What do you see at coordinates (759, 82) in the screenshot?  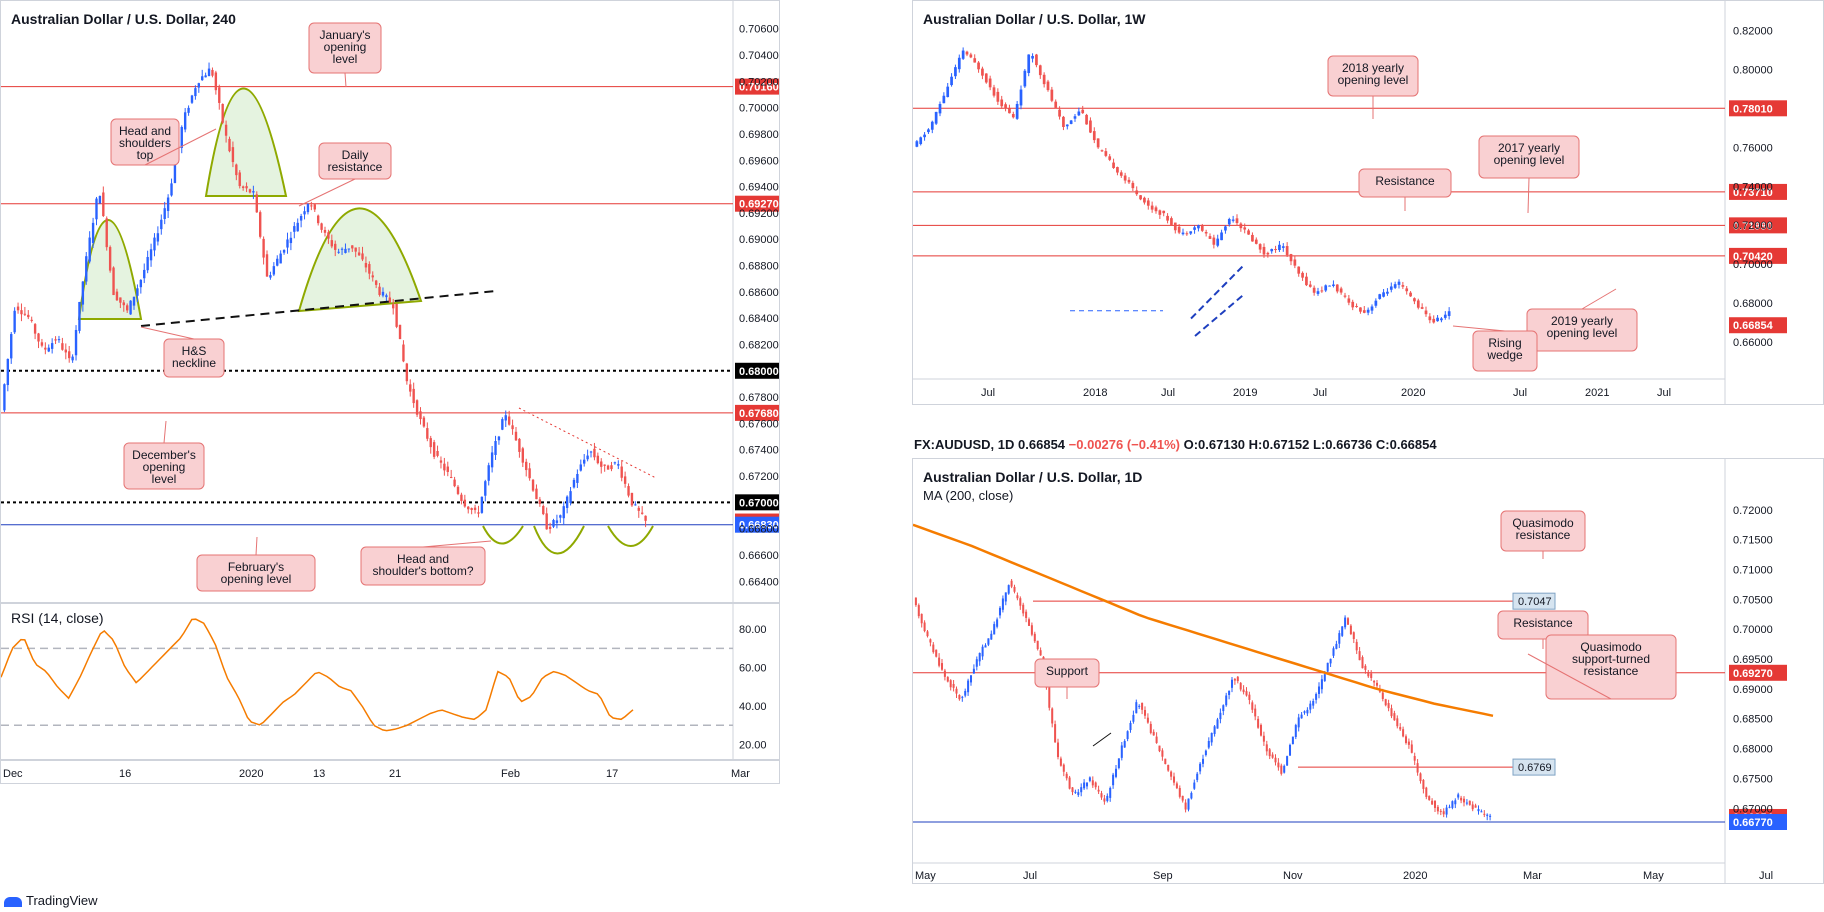 I see `price-tick-label: 0.70200` at bounding box center [759, 82].